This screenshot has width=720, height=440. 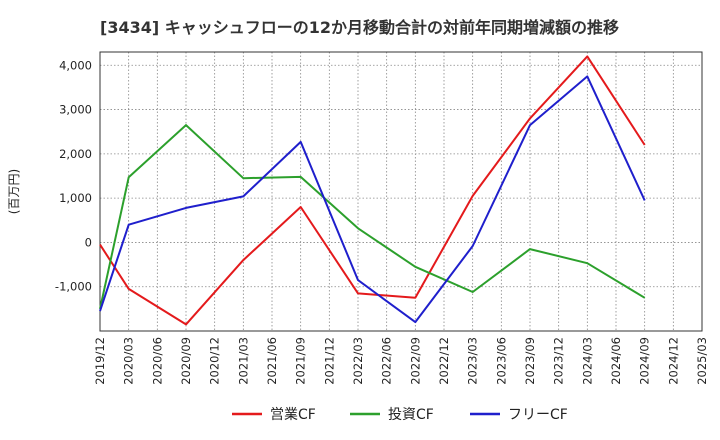 I want to click on x-tick-label: 2020/06, so click(x=157, y=361).